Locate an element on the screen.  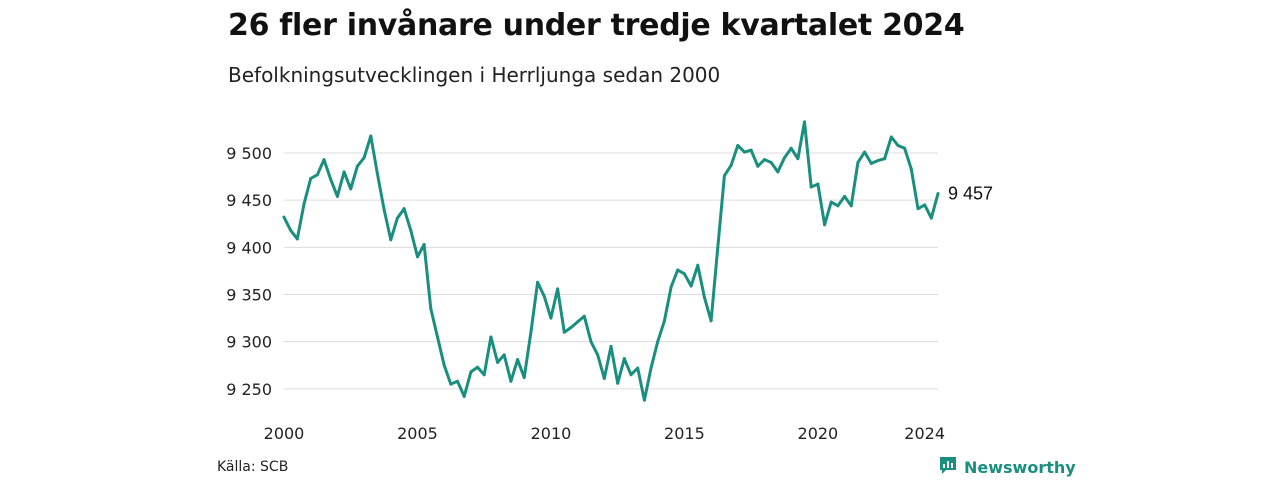
x-axis-ticks: 2000 2005 2010 2015 2020 2024 is located at coordinates (604, 433).